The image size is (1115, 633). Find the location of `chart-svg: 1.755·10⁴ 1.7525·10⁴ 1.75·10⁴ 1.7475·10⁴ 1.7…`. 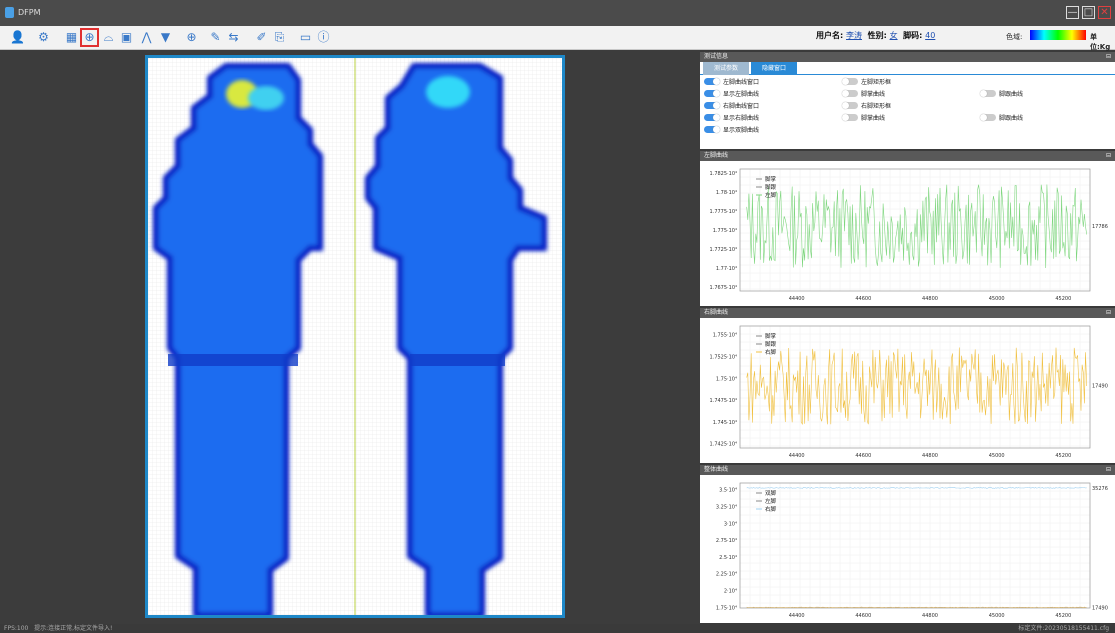

chart-svg: 1.755·10⁴ 1.7525·10⁴ 1.75·10⁴ 1.7475·10⁴ 1.7… is located at coordinates (909, 392).